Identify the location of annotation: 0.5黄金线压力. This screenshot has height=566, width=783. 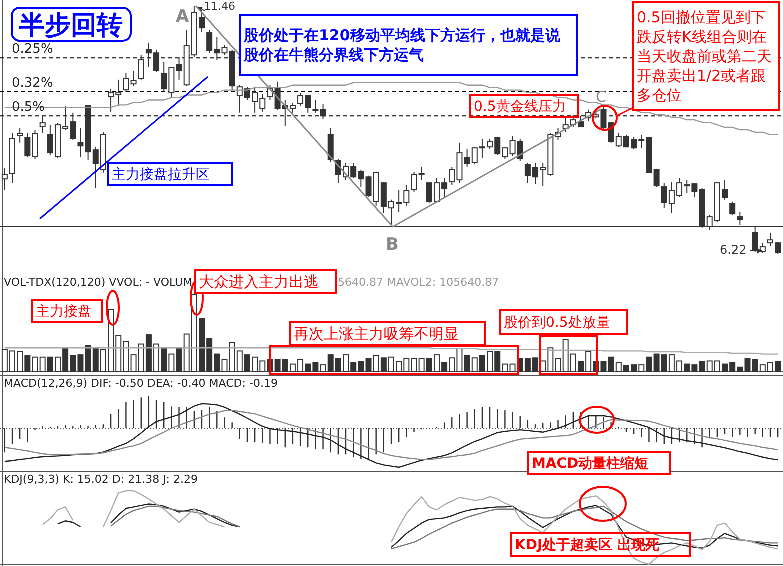
(520, 107).